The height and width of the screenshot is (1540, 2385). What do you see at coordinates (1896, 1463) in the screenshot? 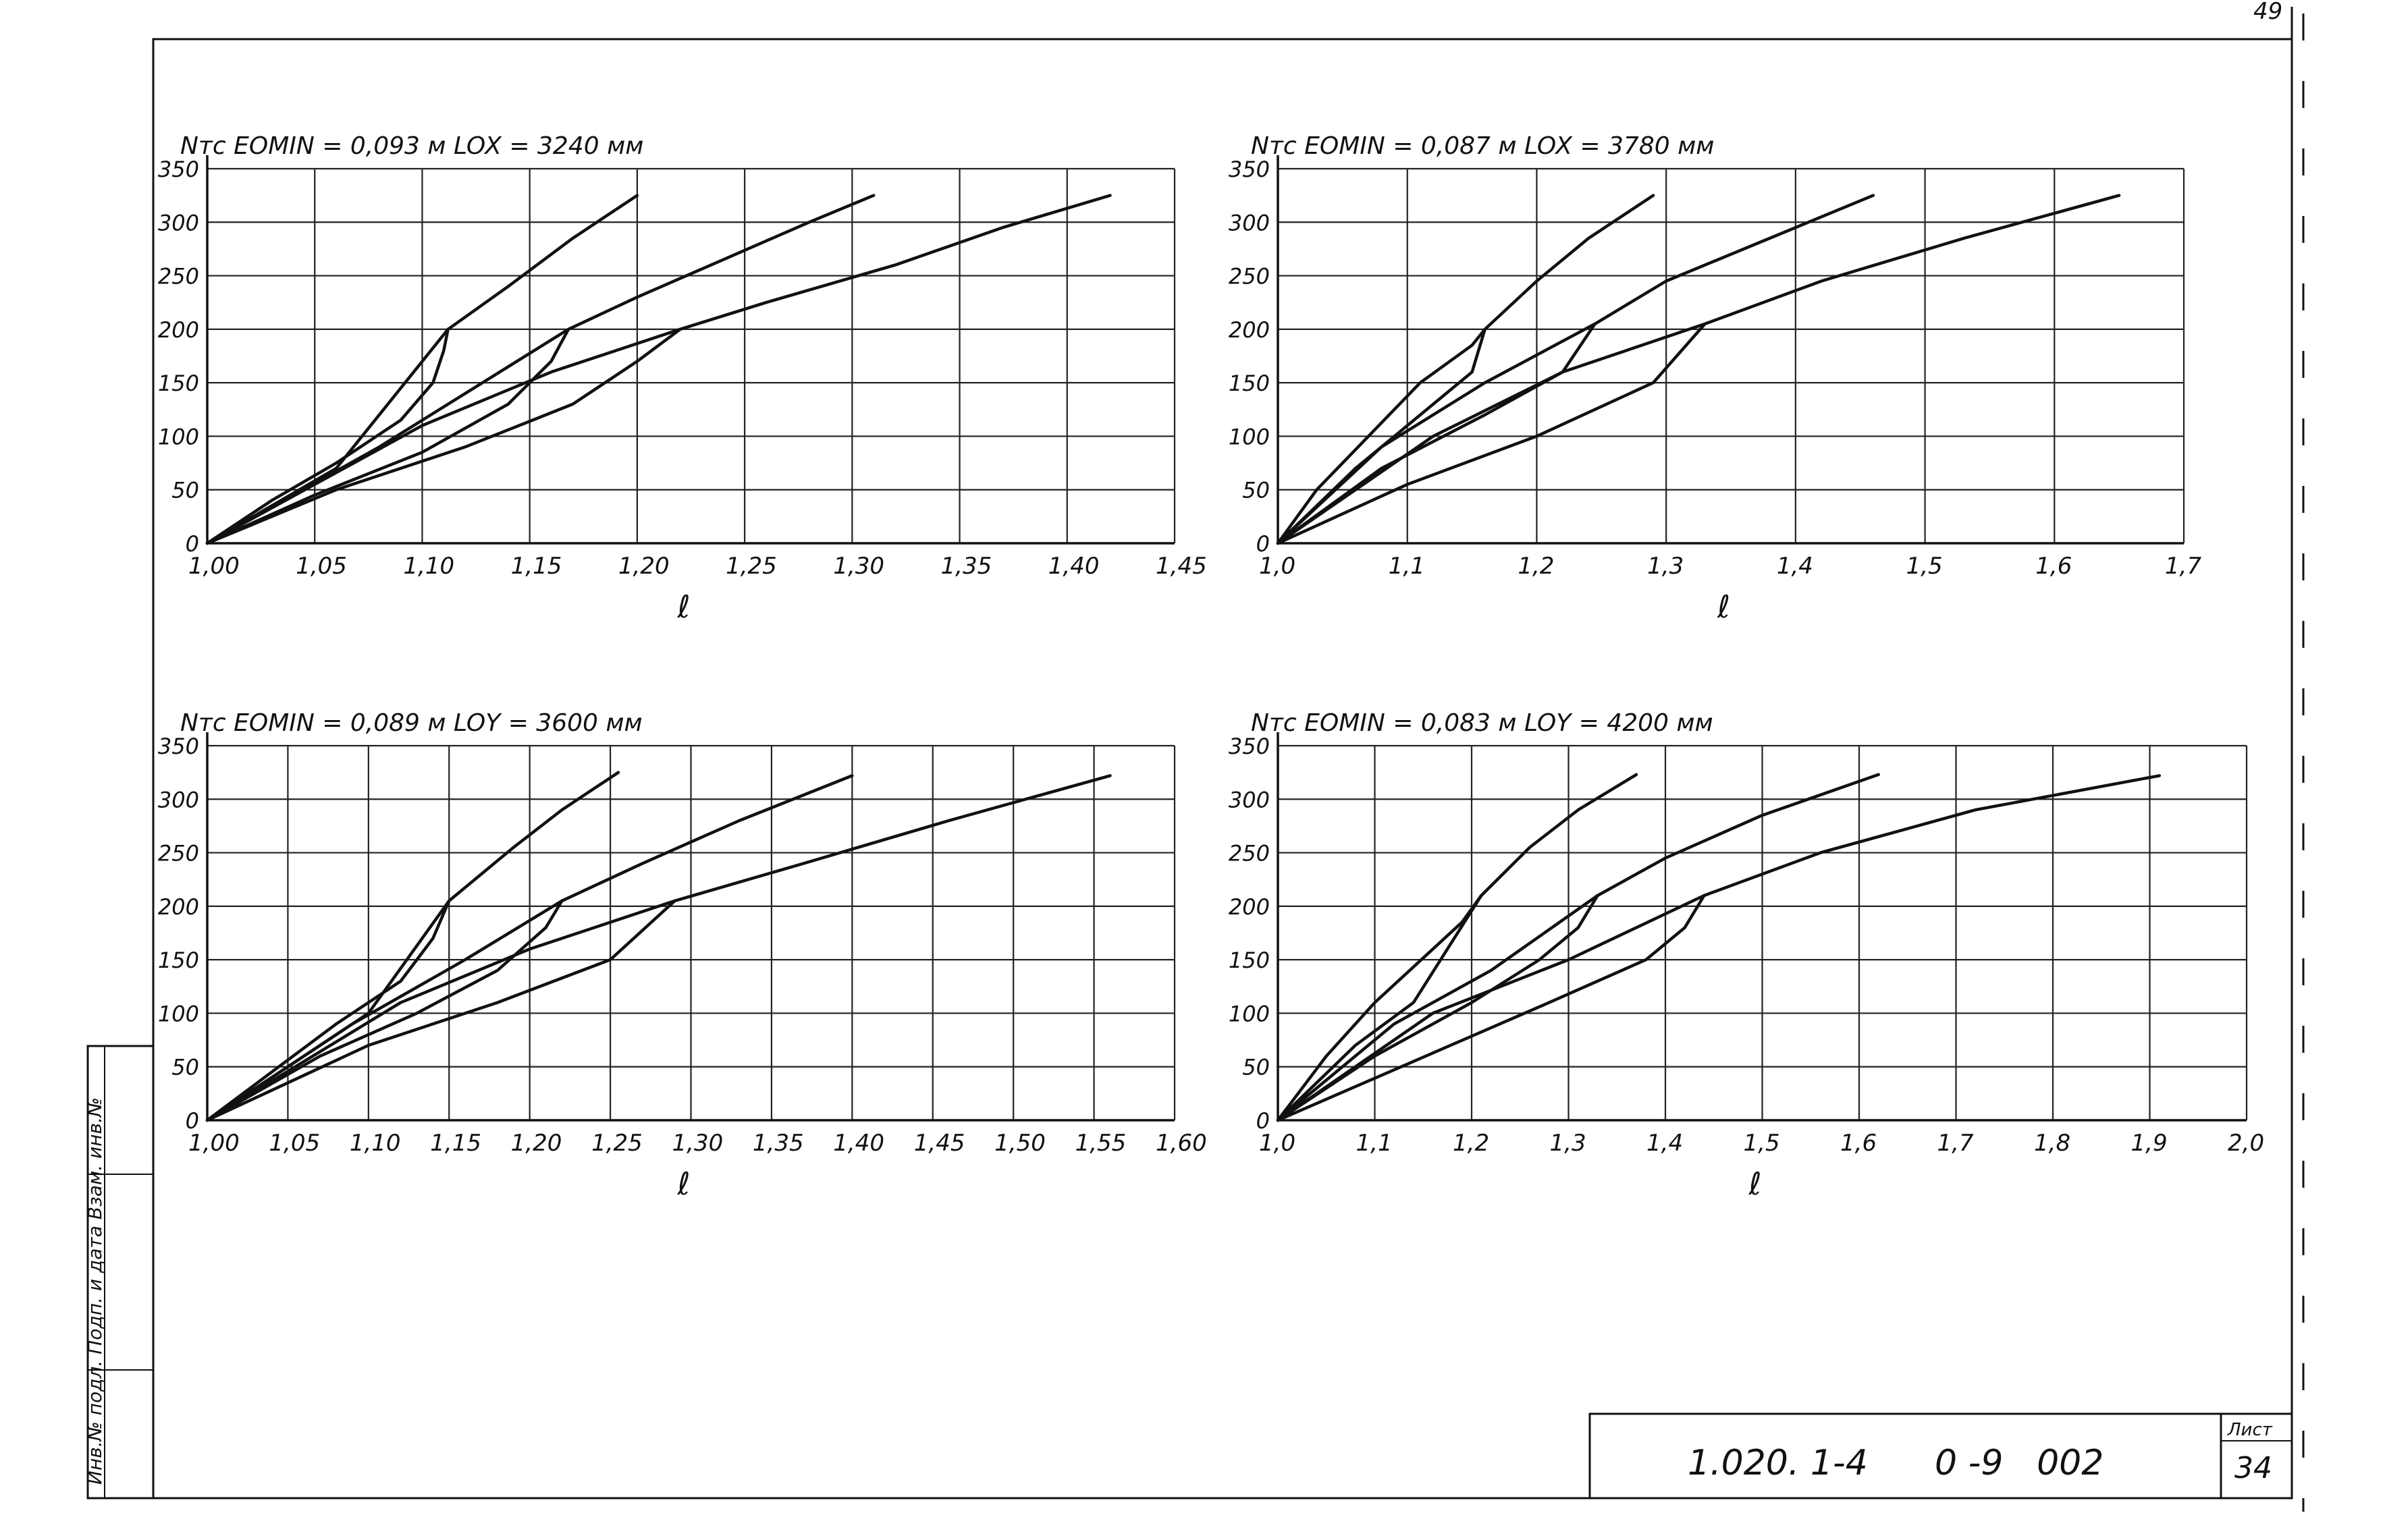
I see `document-designation: 1.020. 1-4 0 -9 002` at bounding box center [1896, 1463].